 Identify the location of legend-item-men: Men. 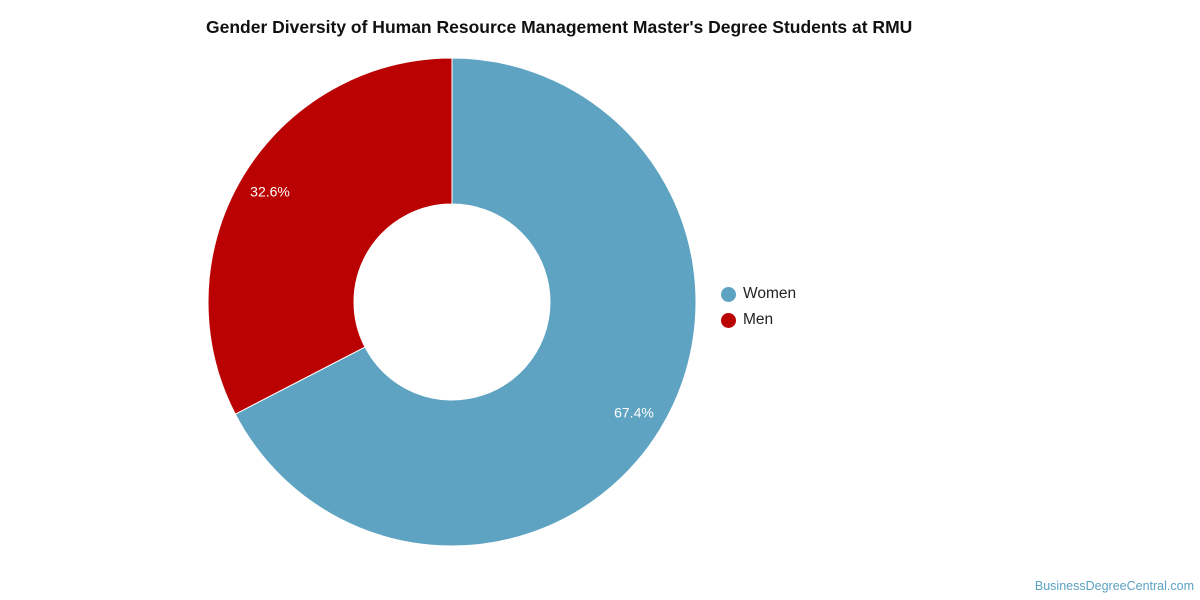
(758, 320).